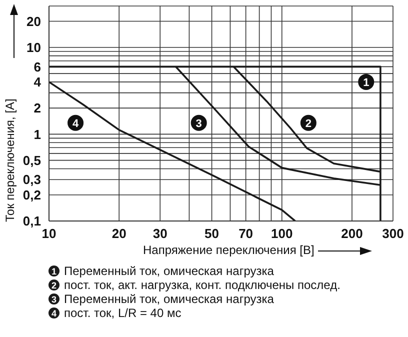 The image size is (408, 337). I want to click on annotation: 2, so click(308, 124).